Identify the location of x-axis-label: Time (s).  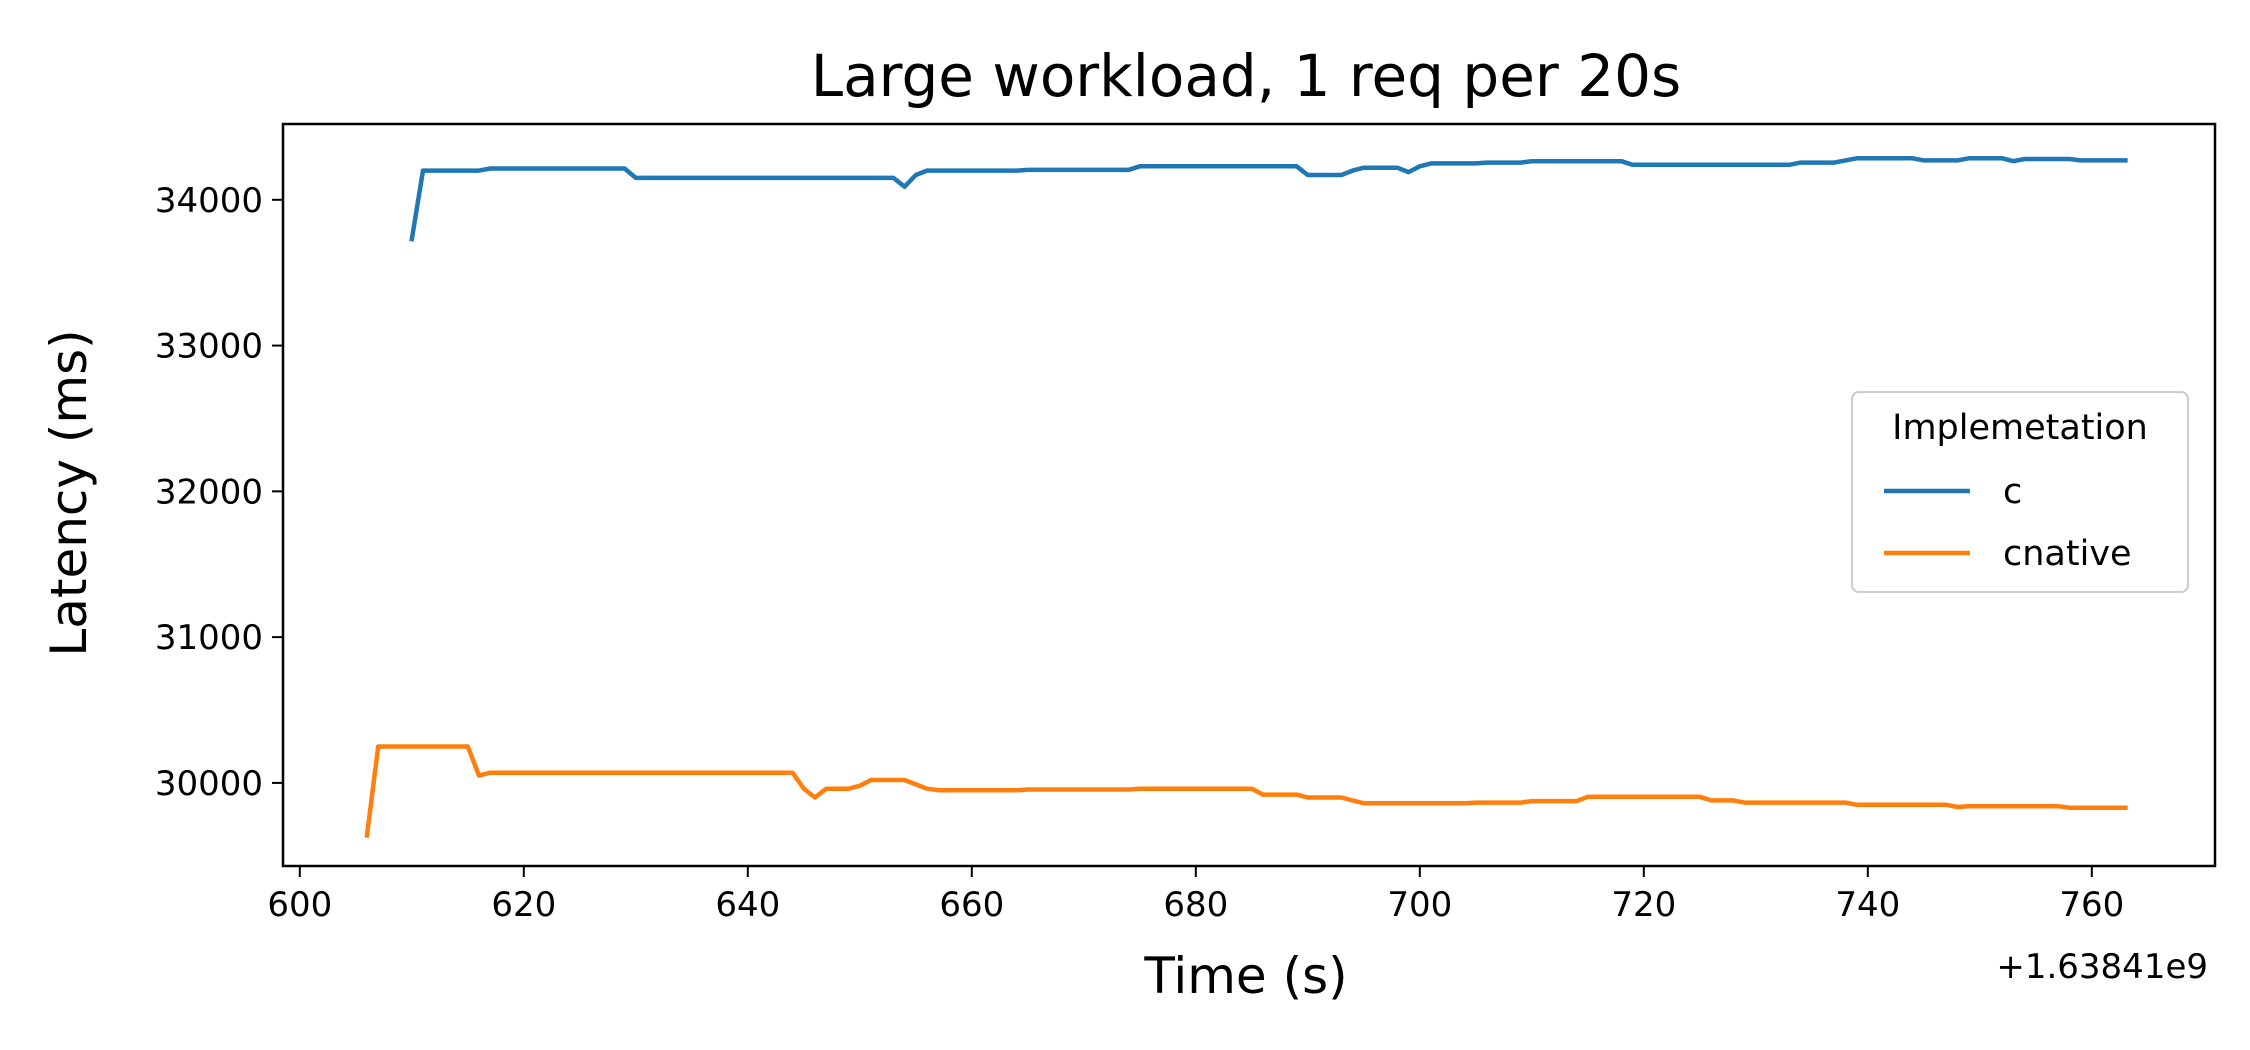
(1245, 976).